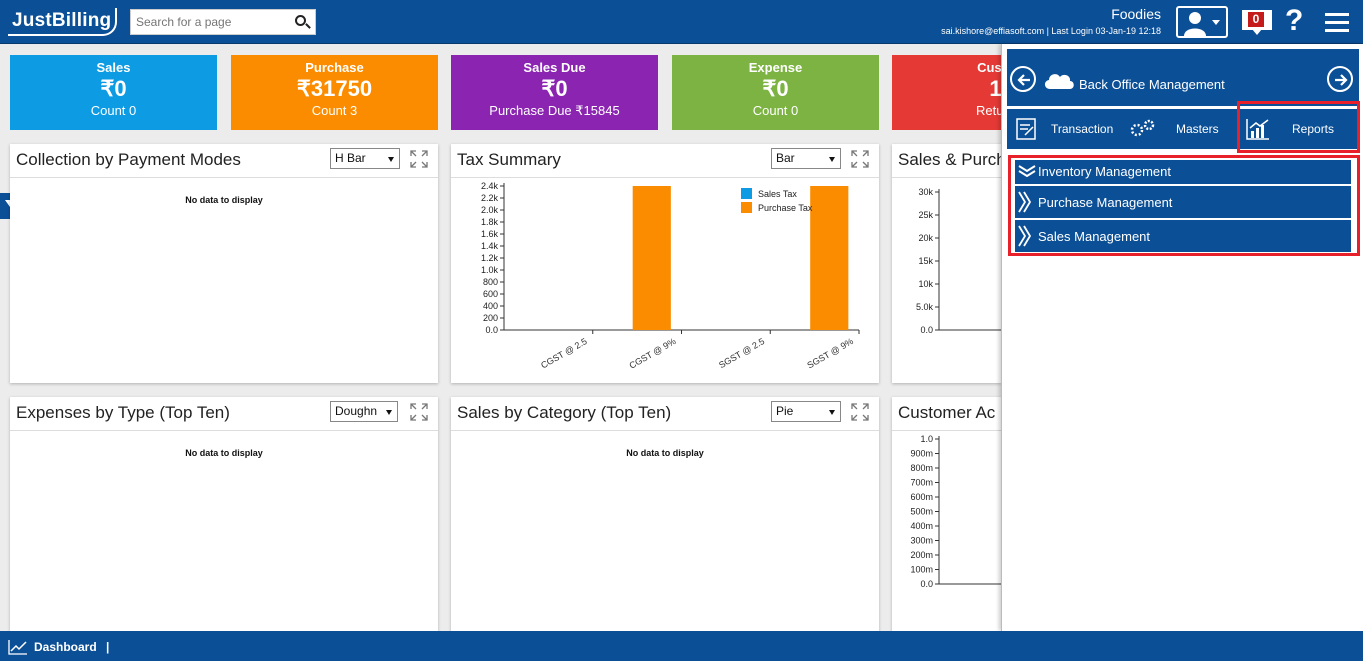 Image resolution: width=1363 pixels, height=661 pixels. I want to click on y-tick-label: 1.4k, so click(490, 246).